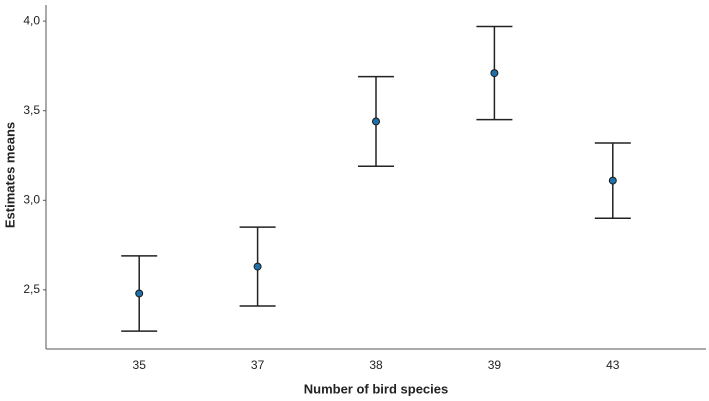 This screenshot has width=709, height=401. I want to click on y-tick-label: 2,5, so click(31, 289).